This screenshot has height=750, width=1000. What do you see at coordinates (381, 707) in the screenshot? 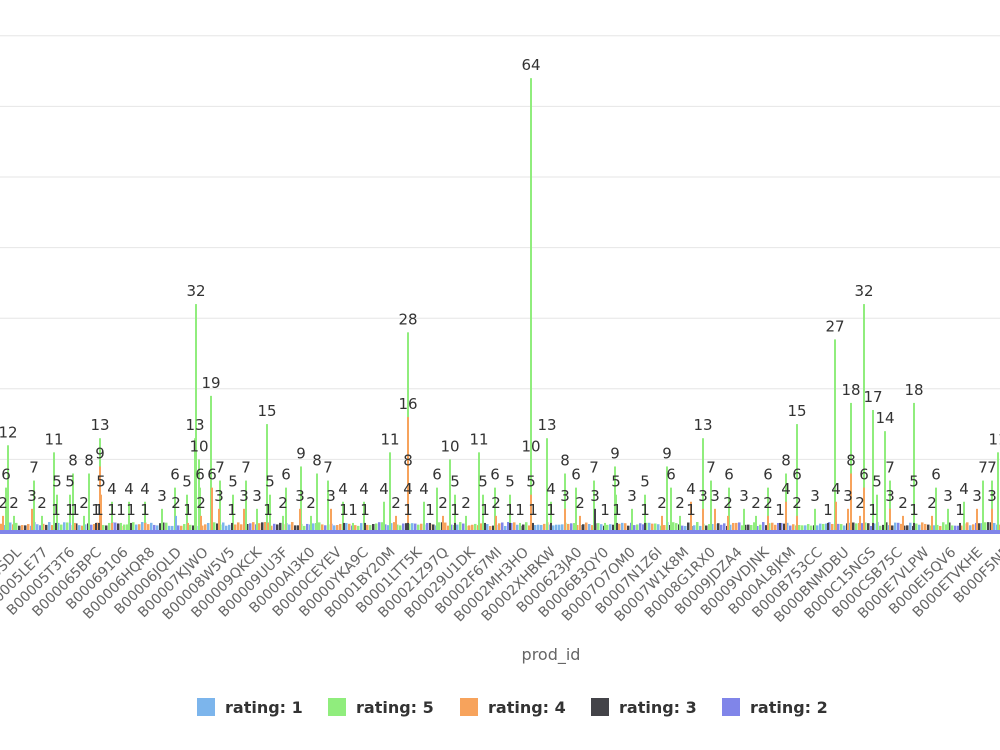
I see `legend-item: rating: 5` at bounding box center [381, 707].